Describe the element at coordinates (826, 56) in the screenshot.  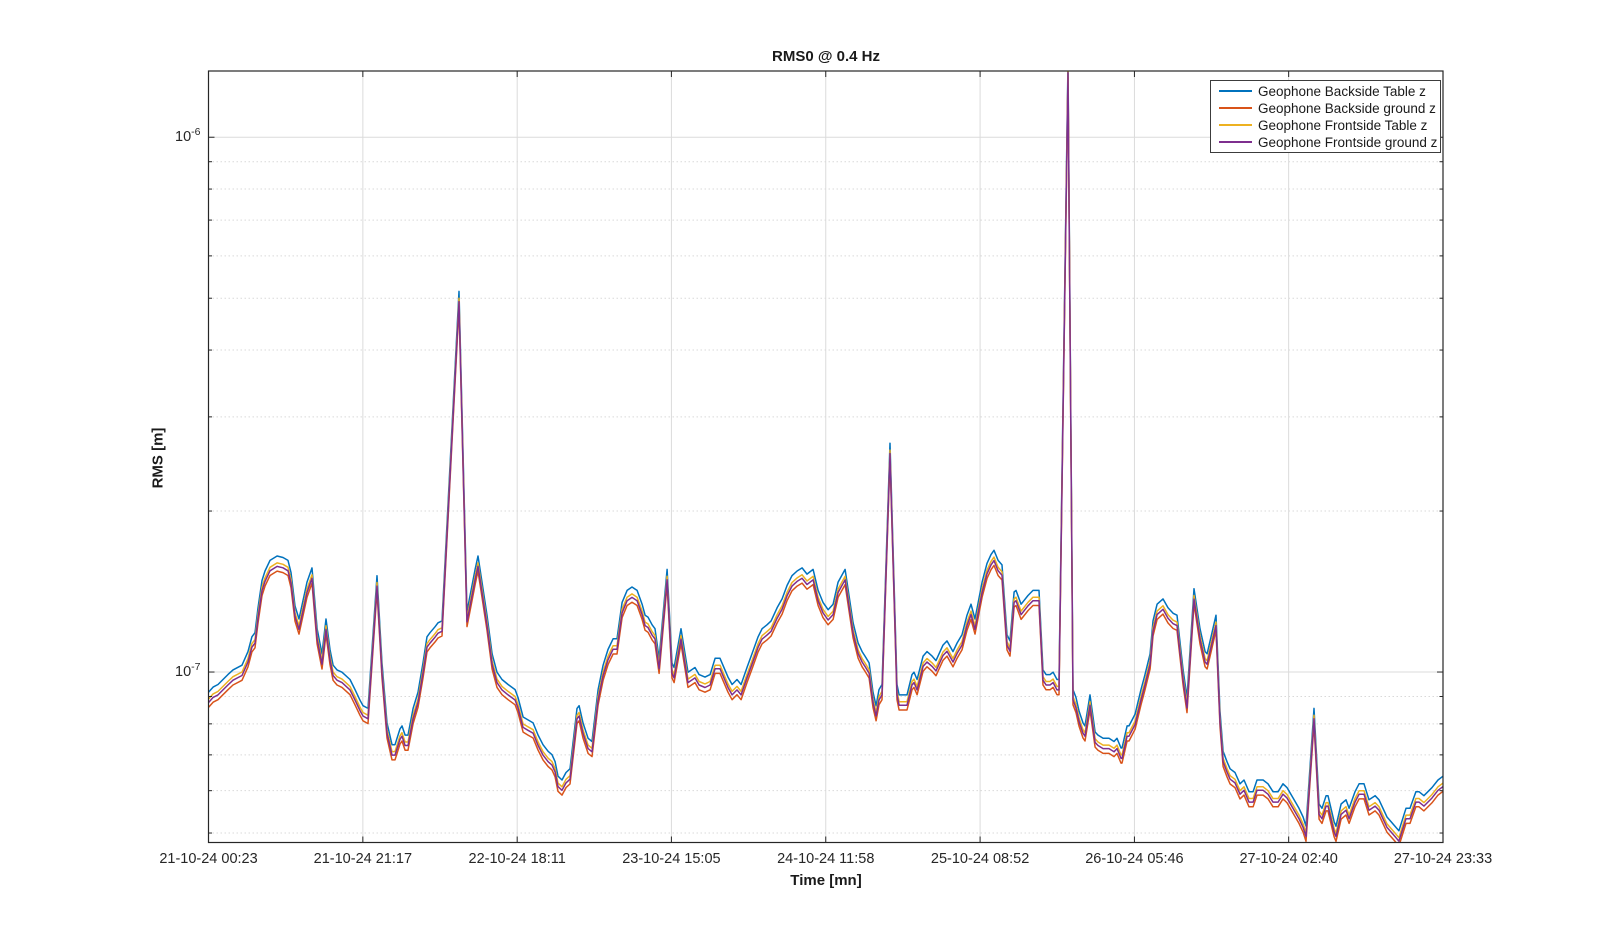
I see `chart-title: RMS0 @ 0.4 Hz` at that location.